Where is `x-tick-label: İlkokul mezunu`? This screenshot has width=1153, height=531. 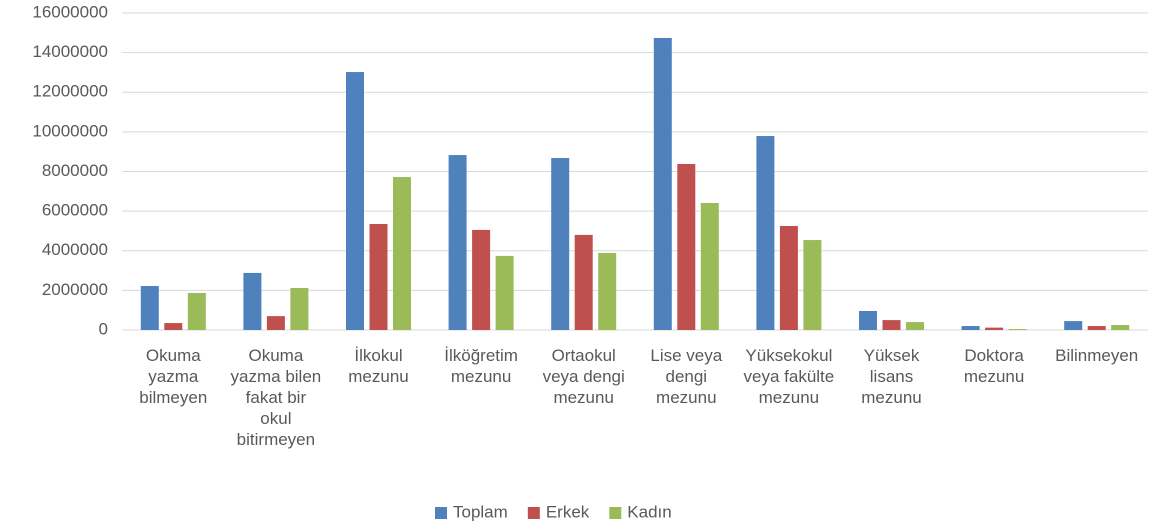
x-tick-label: İlkokul mezunu is located at coordinates (378, 366).